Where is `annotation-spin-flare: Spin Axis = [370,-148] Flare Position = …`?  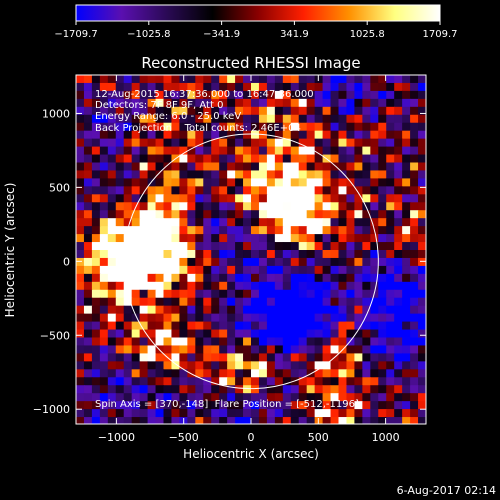
annotation-spin-flare: Spin Axis = [370,-148] Flare Position = … is located at coordinates (227, 404).